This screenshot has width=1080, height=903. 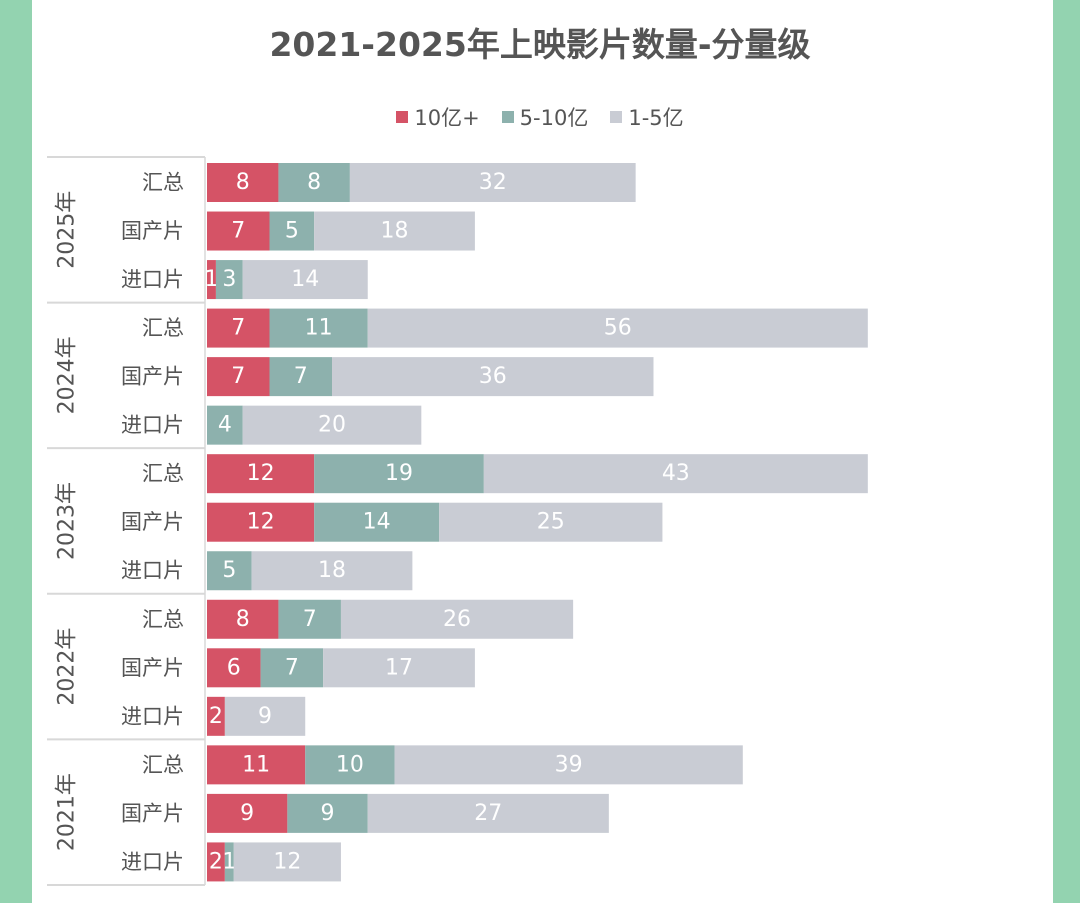 I want to click on legend-item-1-5yi: 1-5亿, so click(x=647, y=117).